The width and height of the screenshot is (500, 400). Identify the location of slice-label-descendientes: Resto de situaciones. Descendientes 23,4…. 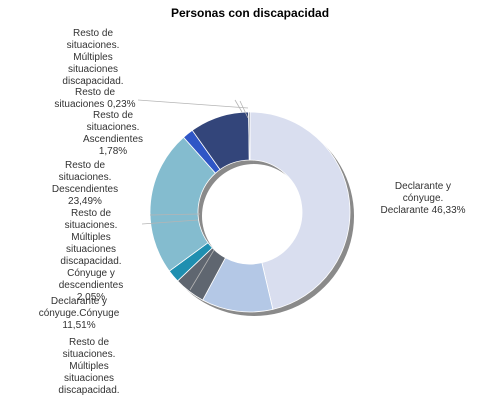
(85, 183).